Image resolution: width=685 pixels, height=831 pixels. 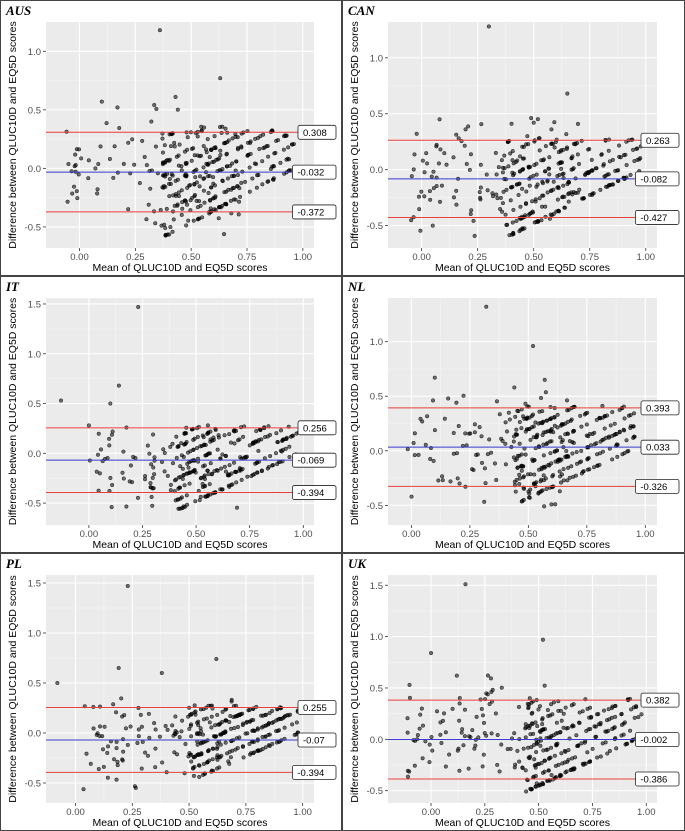 What do you see at coordinates (310, 461) in the screenshot?
I see `mean-difference-label: -0.069` at bounding box center [310, 461].